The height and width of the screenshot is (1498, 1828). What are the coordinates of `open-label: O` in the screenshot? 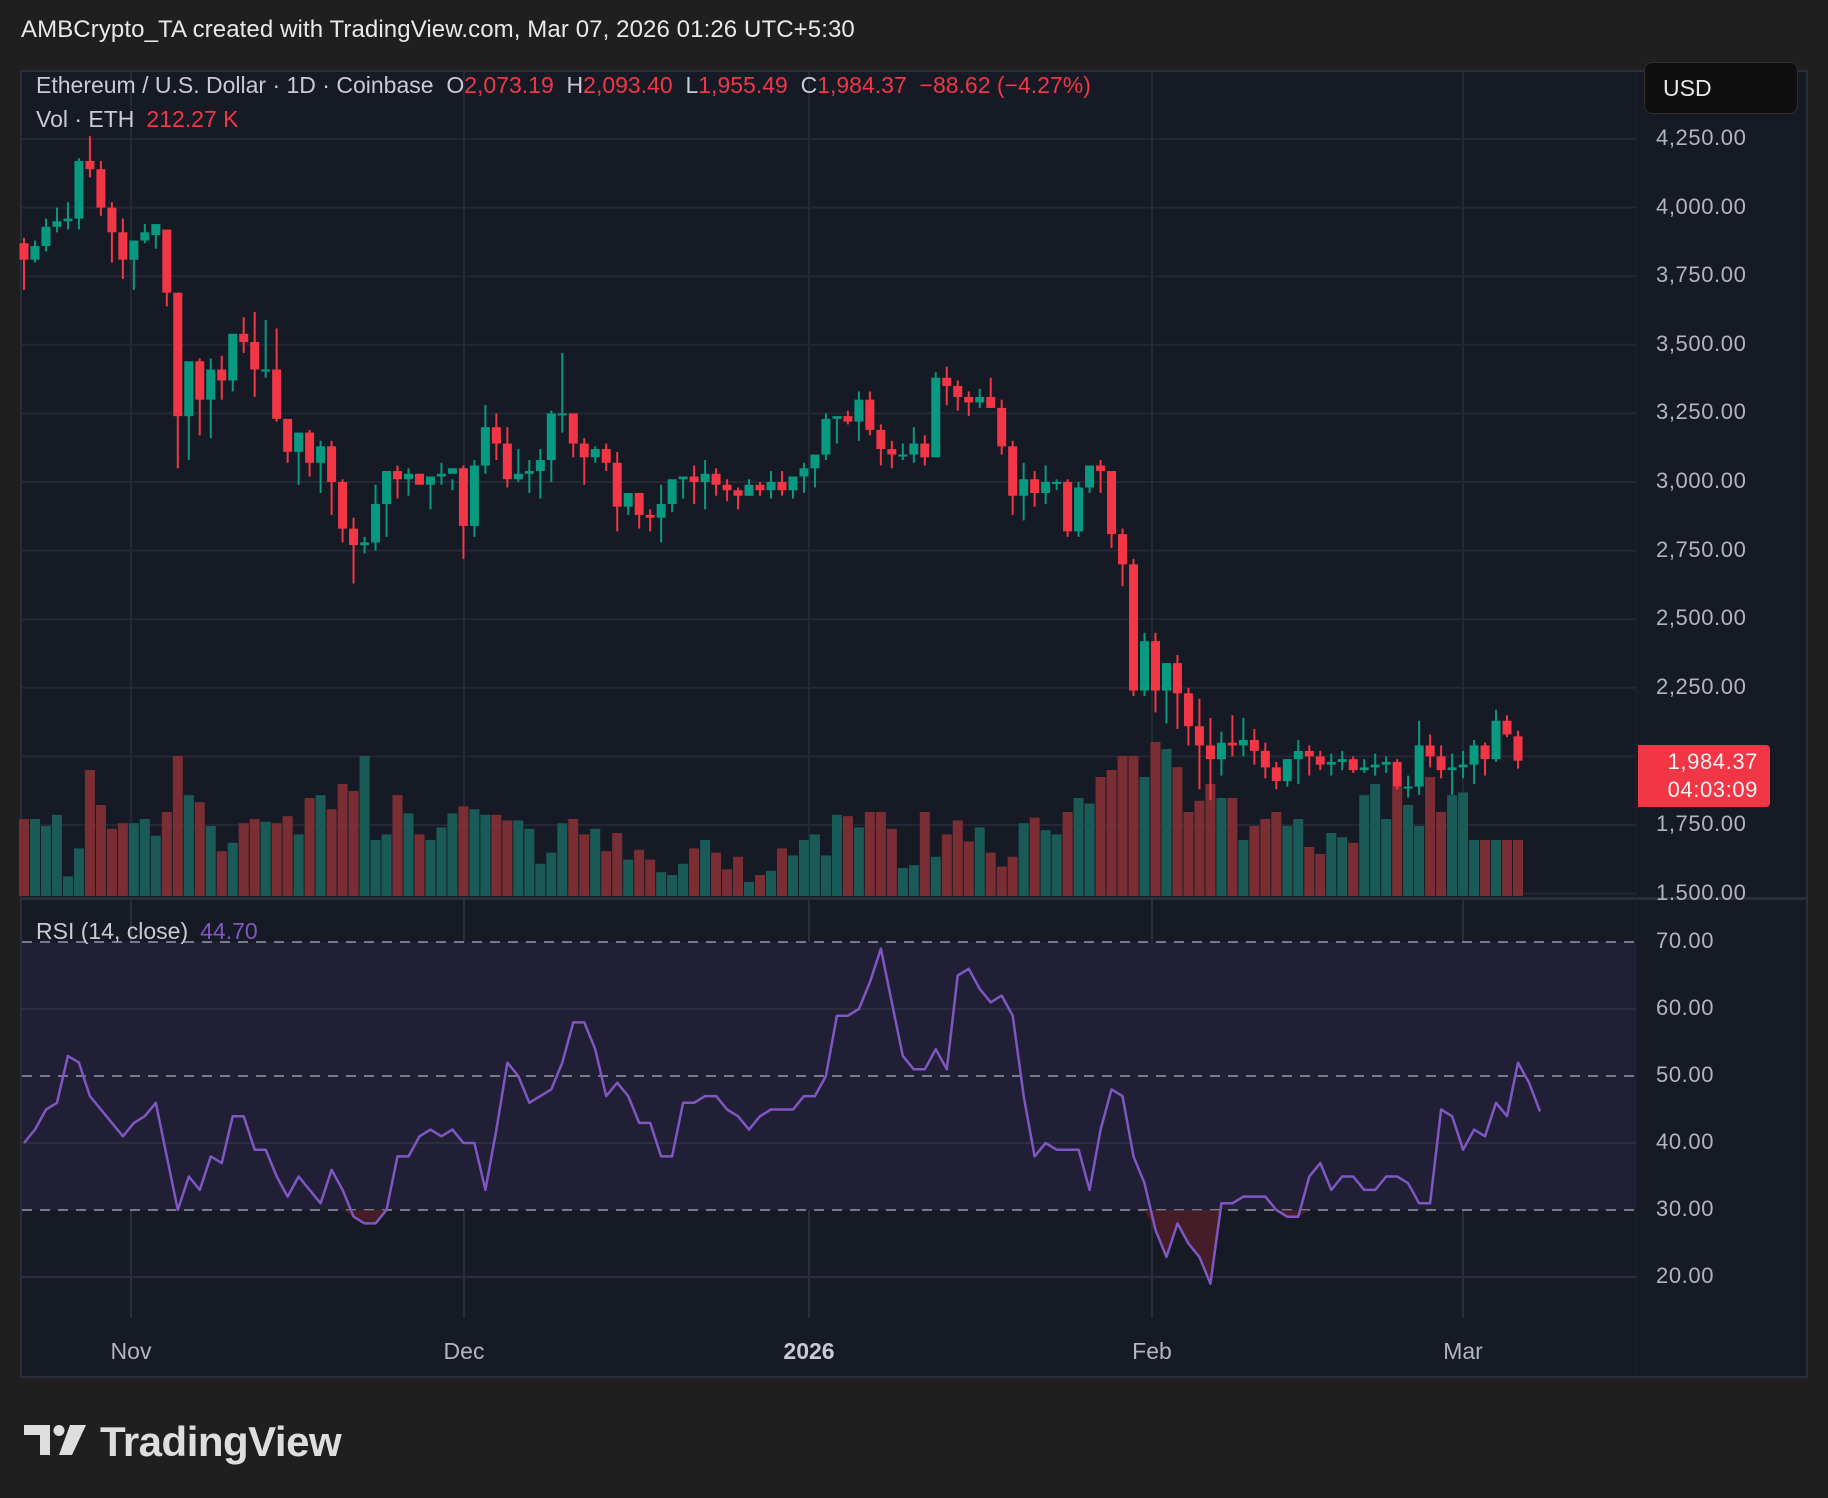 It's located at (455, 85).